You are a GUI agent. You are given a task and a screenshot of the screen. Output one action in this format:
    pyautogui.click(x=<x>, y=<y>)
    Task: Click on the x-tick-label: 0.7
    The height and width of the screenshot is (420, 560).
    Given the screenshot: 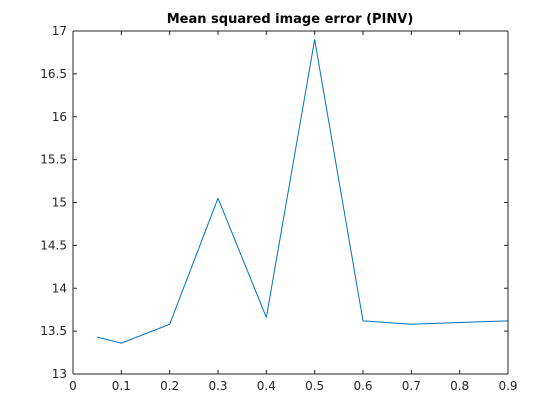 What is the action you would take?
    pyautogui.click(x=411, y=386)
    